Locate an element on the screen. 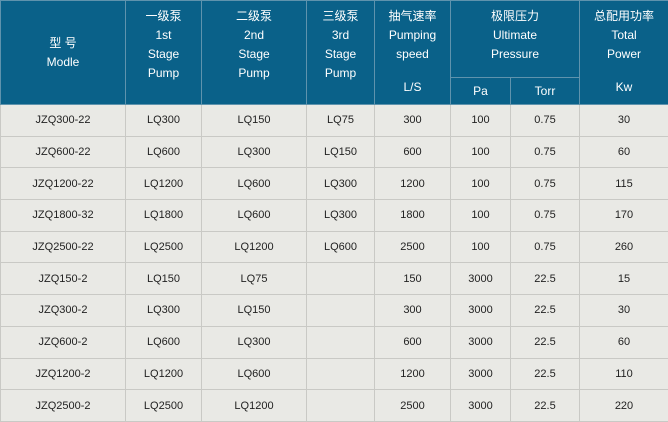 This screenshot has width=668, height=422. header-torr: Torr is located at coordinates (545, 91).